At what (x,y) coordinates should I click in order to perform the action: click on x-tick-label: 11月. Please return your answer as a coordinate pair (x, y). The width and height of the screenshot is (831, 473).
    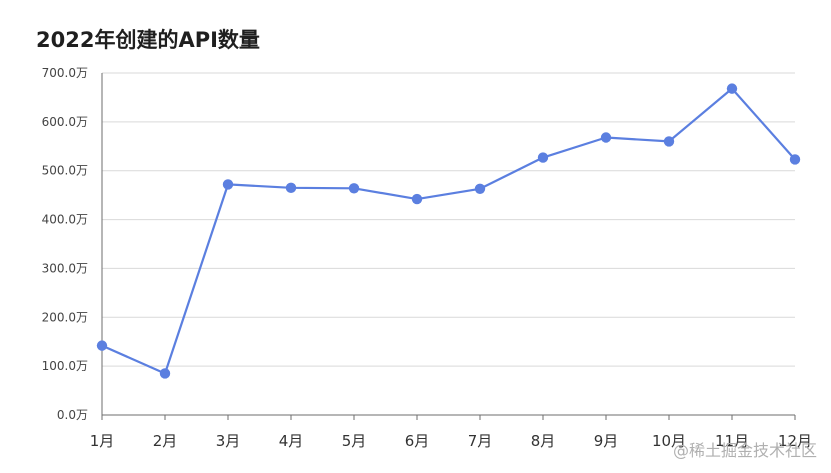
    Looking at the image, I should click on (732, 441).